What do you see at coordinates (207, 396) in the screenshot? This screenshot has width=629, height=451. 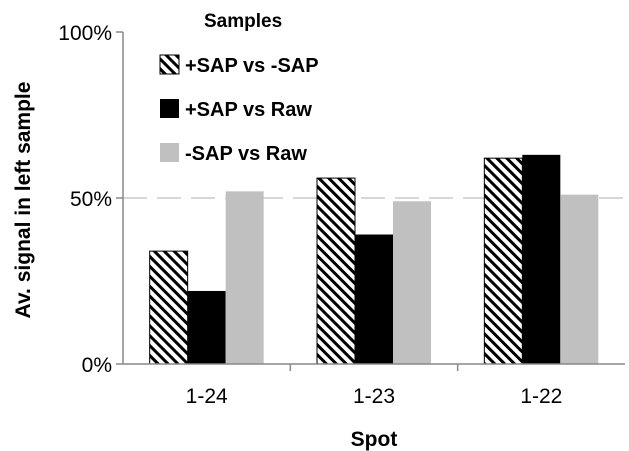 I see `x-tick-label: 1-24` at bounding box center [207, 396].